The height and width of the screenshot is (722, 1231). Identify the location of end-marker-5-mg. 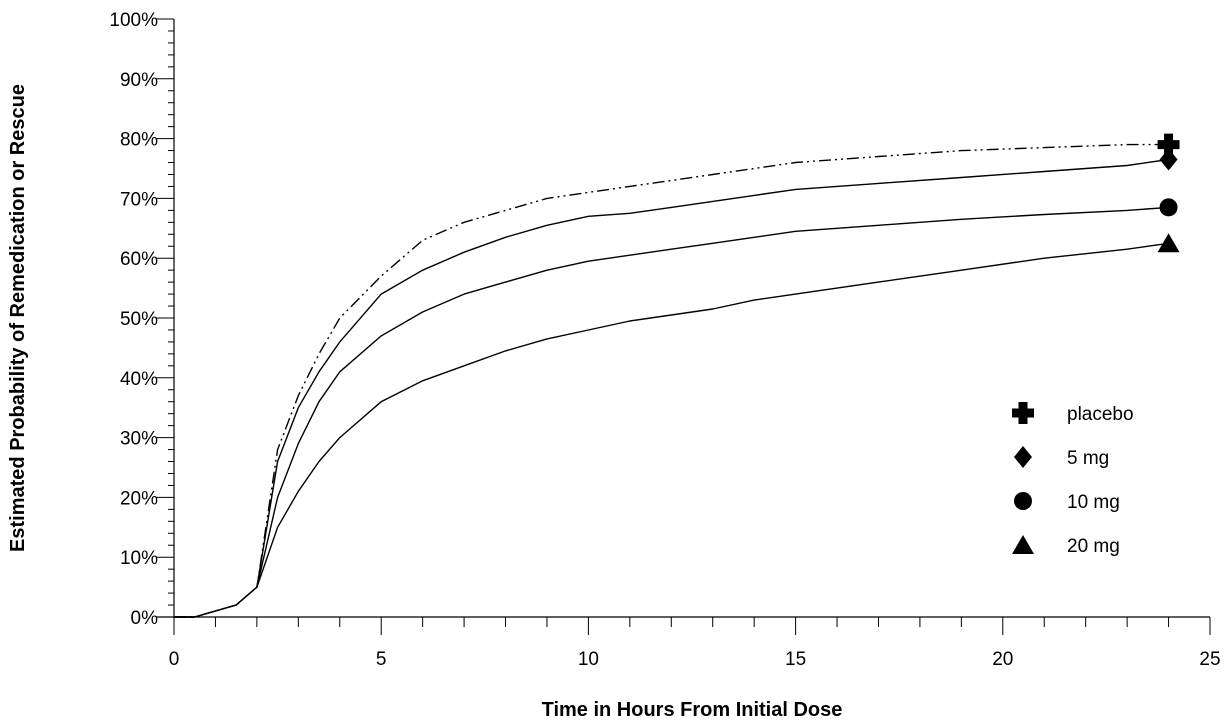
(1168, 159).